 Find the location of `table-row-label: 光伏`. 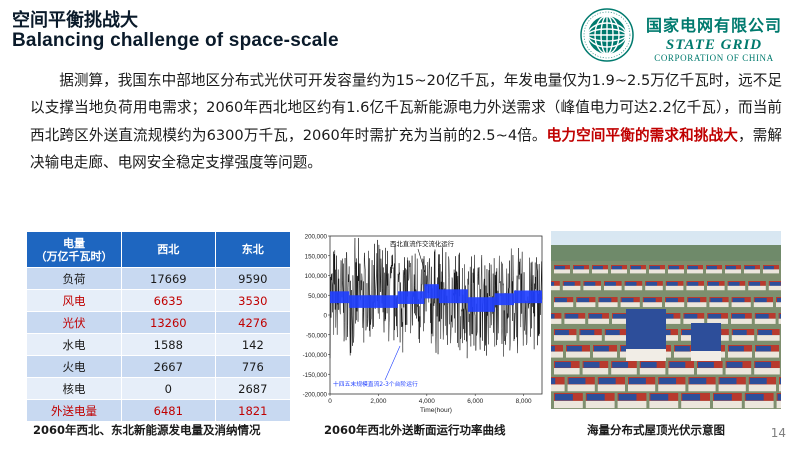

table-row-label: 光伏 is located at coordinates (74, 322).